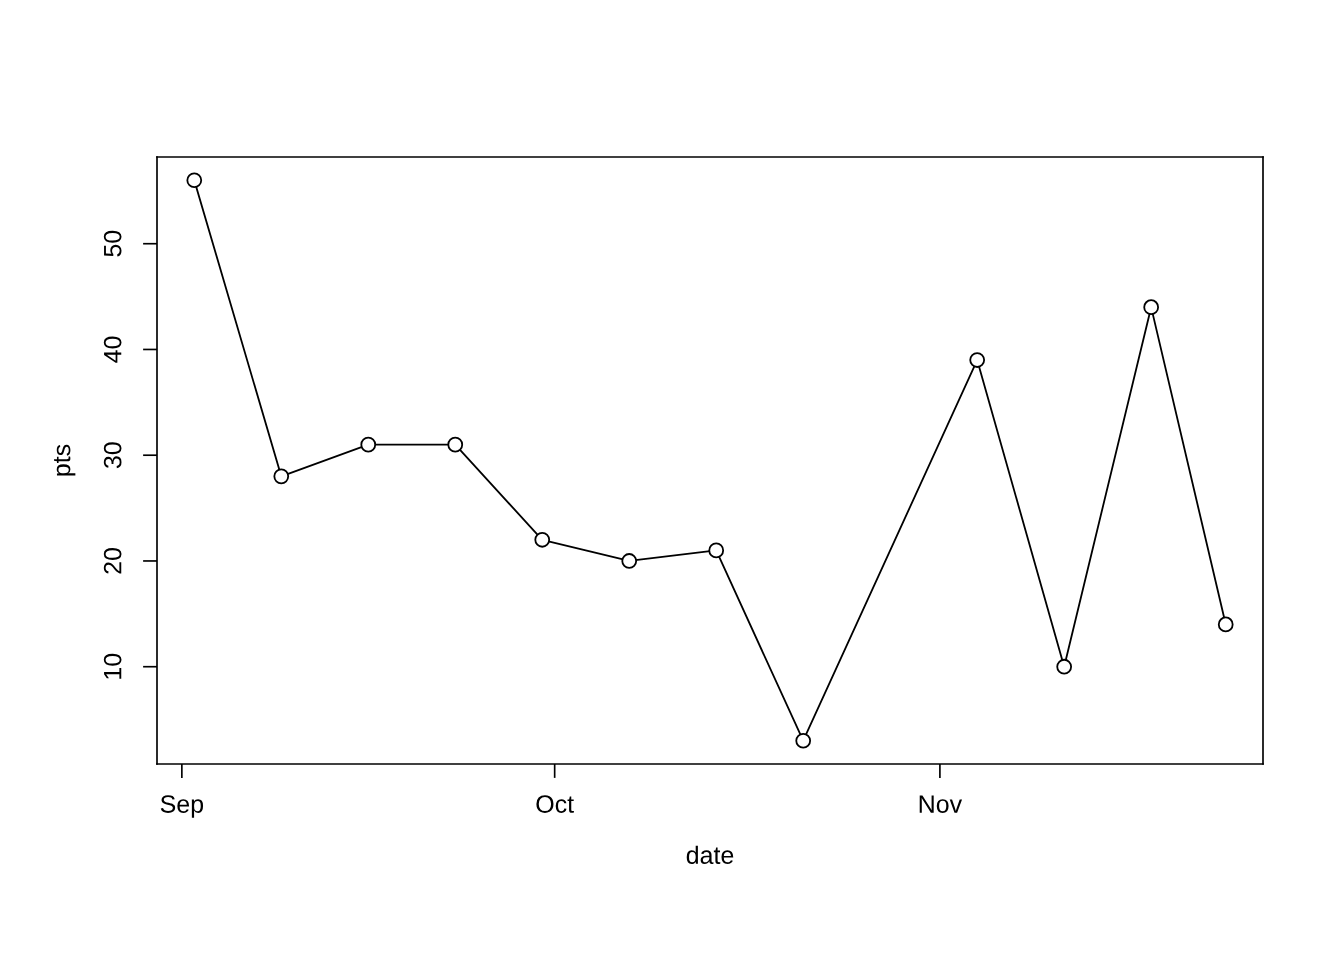 The image size is (1344, 960). I want to click on y-axis-title: pts, so click(65, 460).